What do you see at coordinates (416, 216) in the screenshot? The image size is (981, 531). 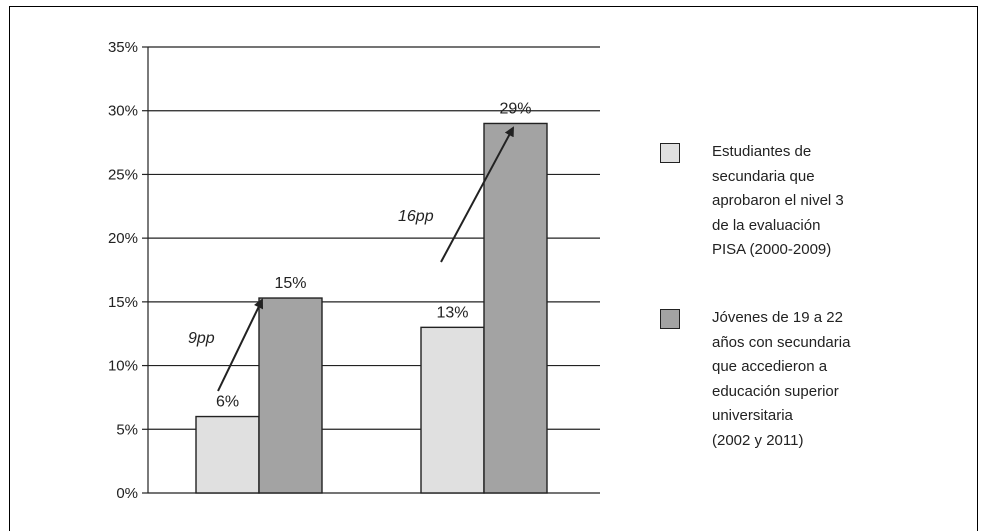 I see `growth-annotation: 16pp` at bounding box center [416, 216].